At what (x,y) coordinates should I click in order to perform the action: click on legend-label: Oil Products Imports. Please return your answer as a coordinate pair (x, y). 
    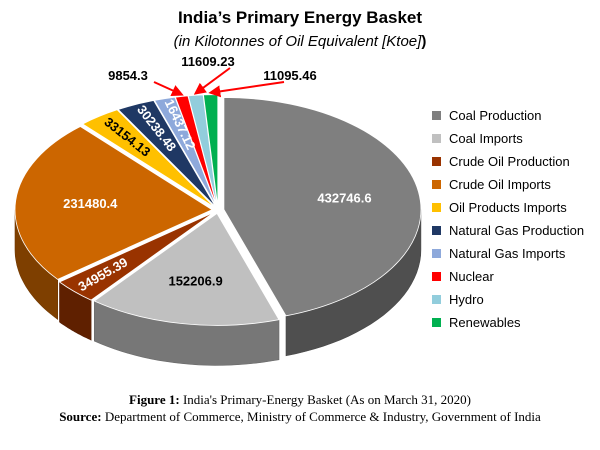
    Looking at the image, I should click on (508, 207).